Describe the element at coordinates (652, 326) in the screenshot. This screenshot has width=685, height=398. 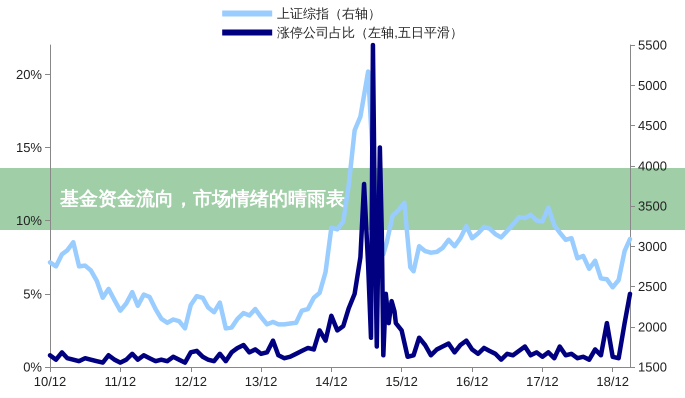
I see `y2-tick-label: 2000` at that location.